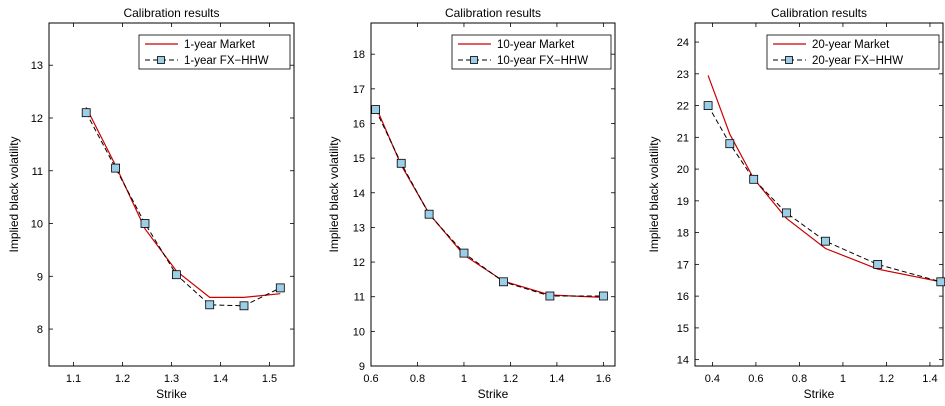 This screenshot has width=945, height=406. Describe the element at coordinates (683, 202) in the screenshot. I see `y-tick-label: 19` at that location.